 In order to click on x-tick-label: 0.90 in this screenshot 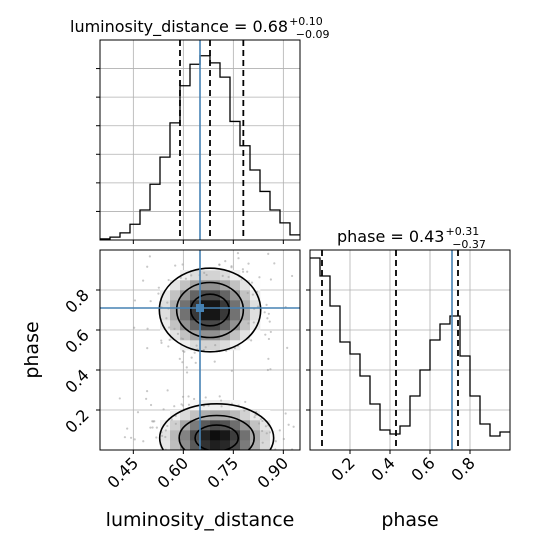, I will do `click(273, 472)`.